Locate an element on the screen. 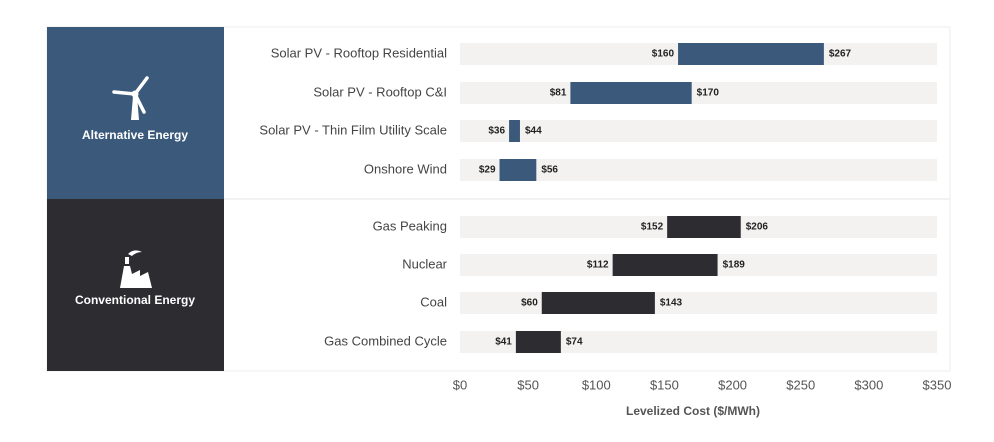  group-label: Alternative Energy is located at coordinates (135, 135).